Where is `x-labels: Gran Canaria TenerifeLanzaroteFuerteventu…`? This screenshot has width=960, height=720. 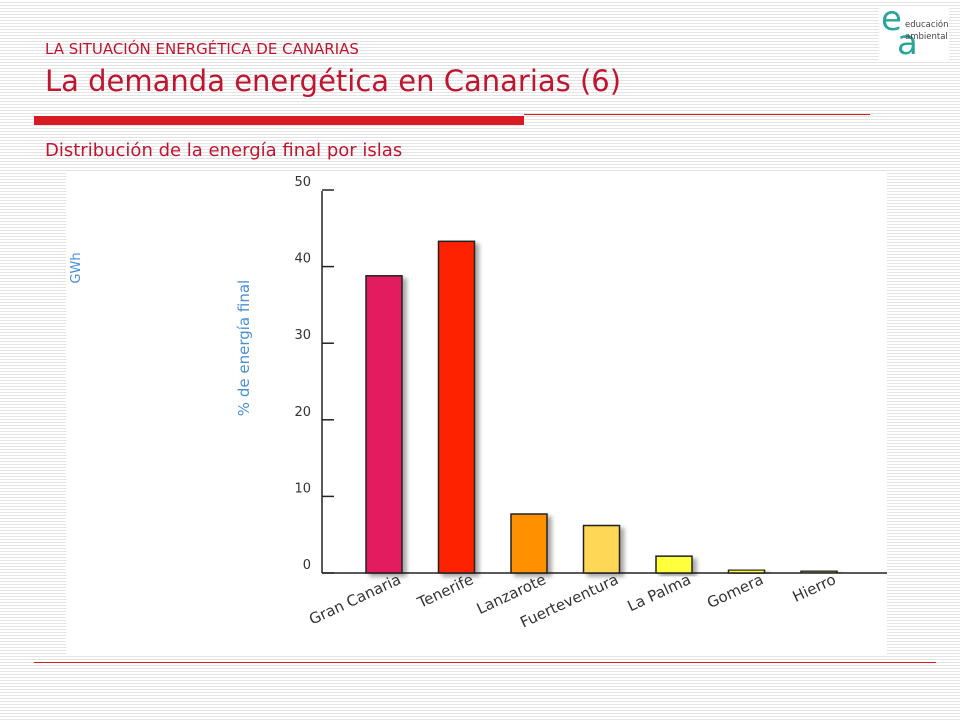
x-labels: Gran Canaria TenerifeLanzaroteFuerteventu… is located at coordinates (572, 600).